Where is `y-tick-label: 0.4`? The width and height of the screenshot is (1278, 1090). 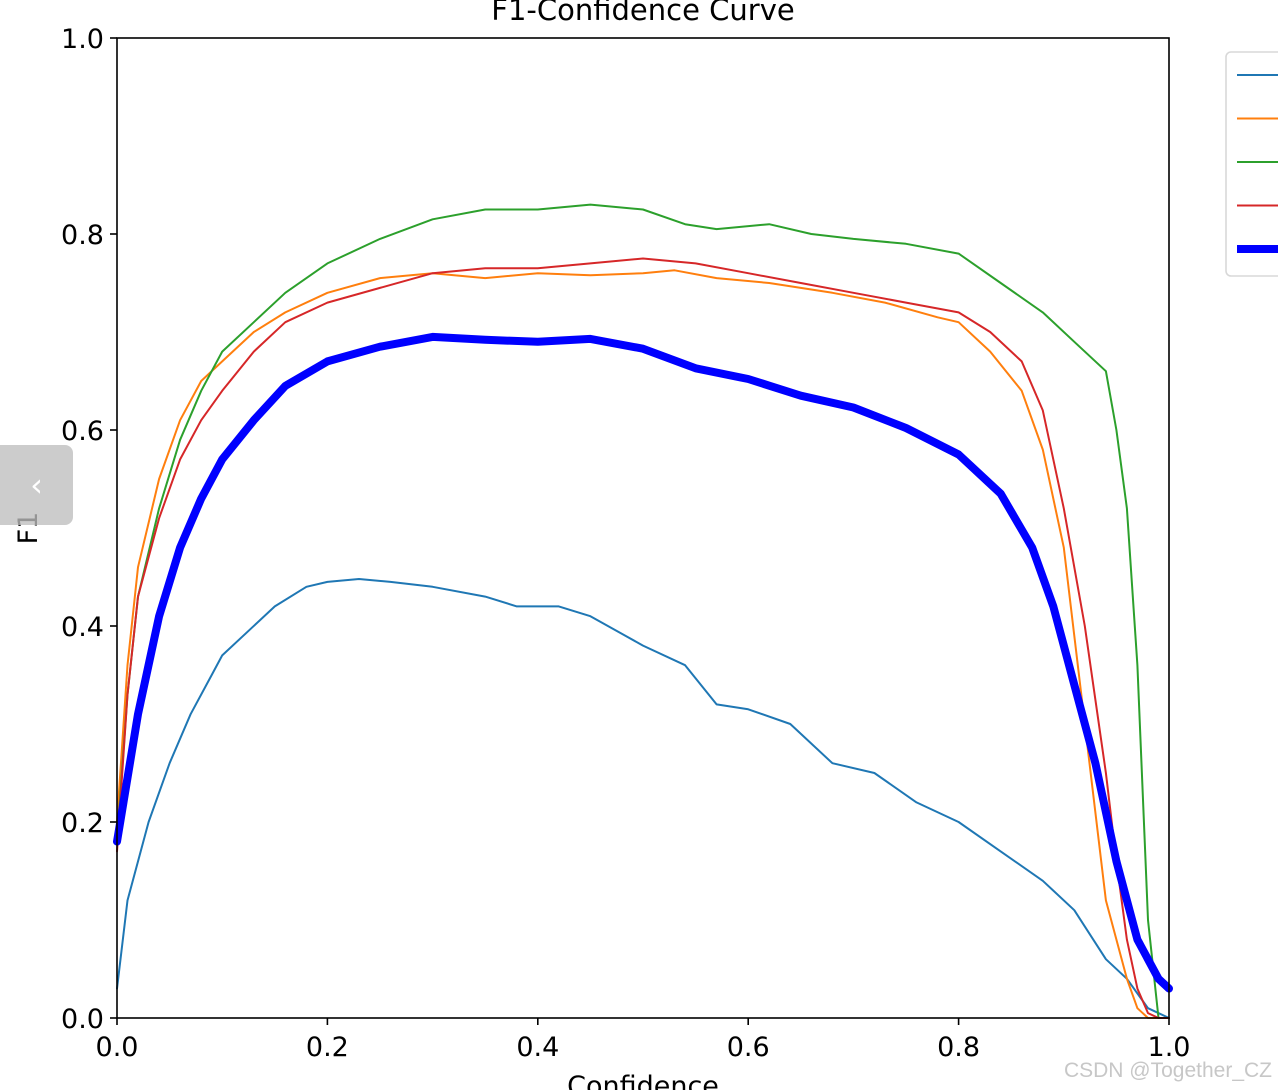 y-tick-label: 0.4 is located at coordinates (82, 627).